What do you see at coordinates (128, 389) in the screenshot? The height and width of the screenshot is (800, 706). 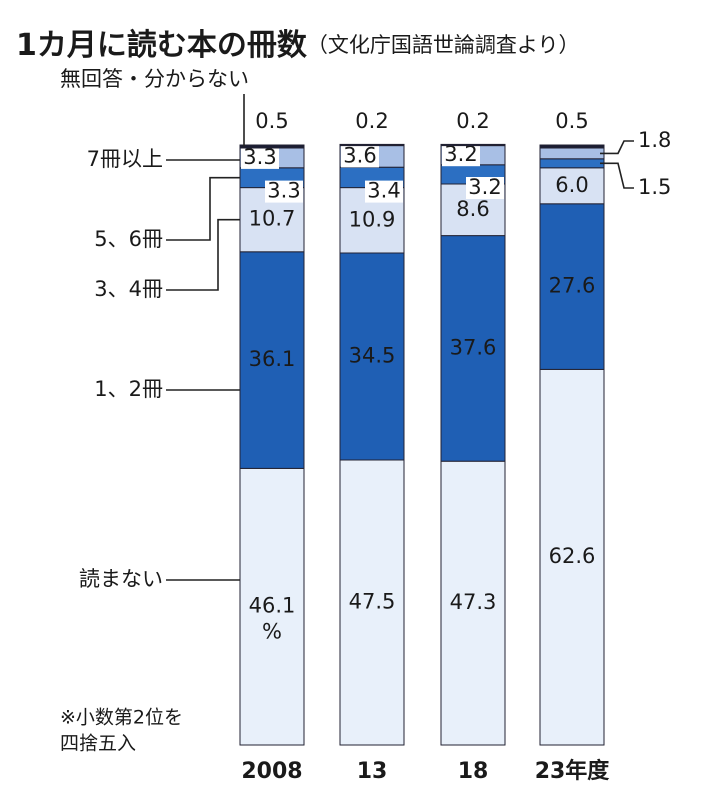 I see `legend-label: 1、2冊` at bounding box center [128, 389].